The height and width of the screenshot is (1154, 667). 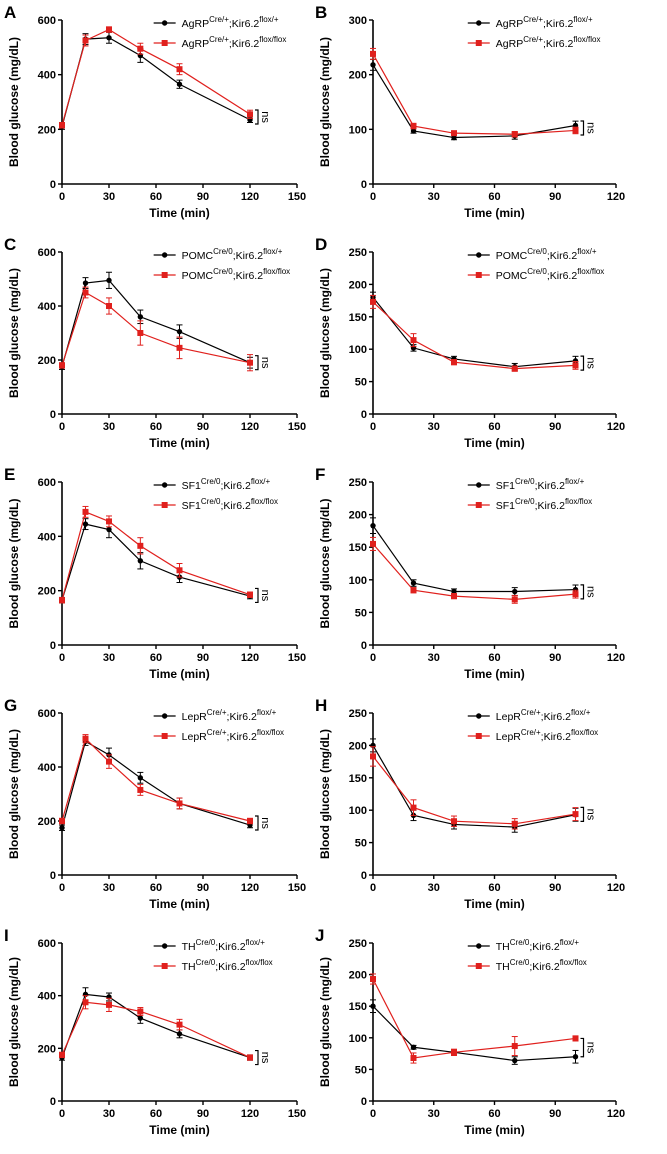 What do you see at coordinates (325, 564) in the screenshot?
I see `y-axis-title: Blood glucose (mg/dL)` at bounding box center [325, 564].